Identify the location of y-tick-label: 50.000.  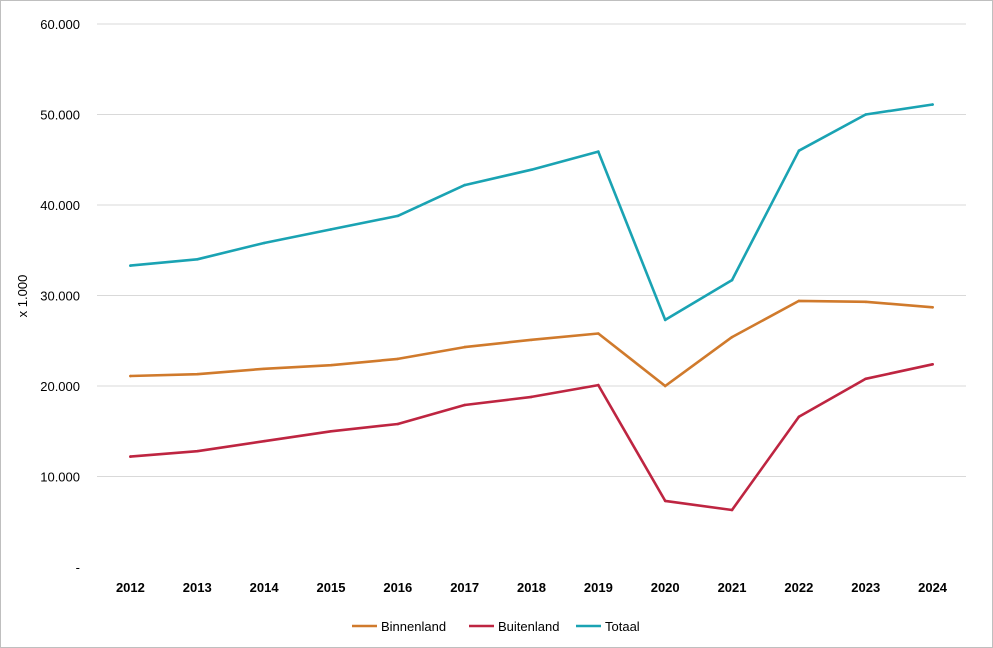
(60, 115).